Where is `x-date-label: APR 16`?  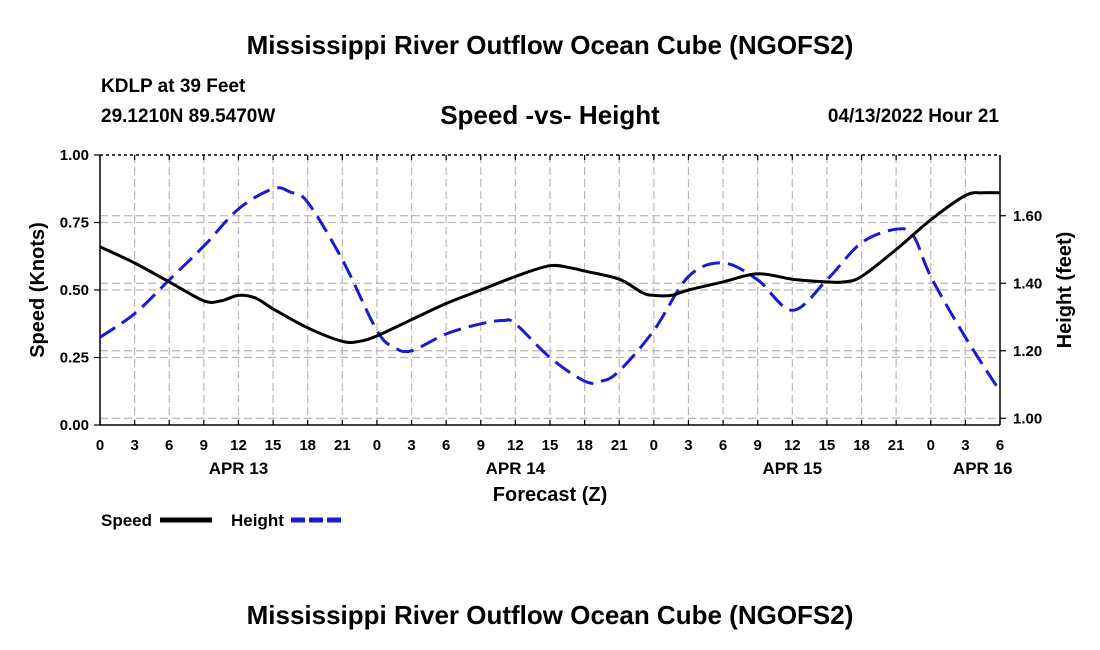
x-date-label: APR 16 is located at coordinates (983, 468).